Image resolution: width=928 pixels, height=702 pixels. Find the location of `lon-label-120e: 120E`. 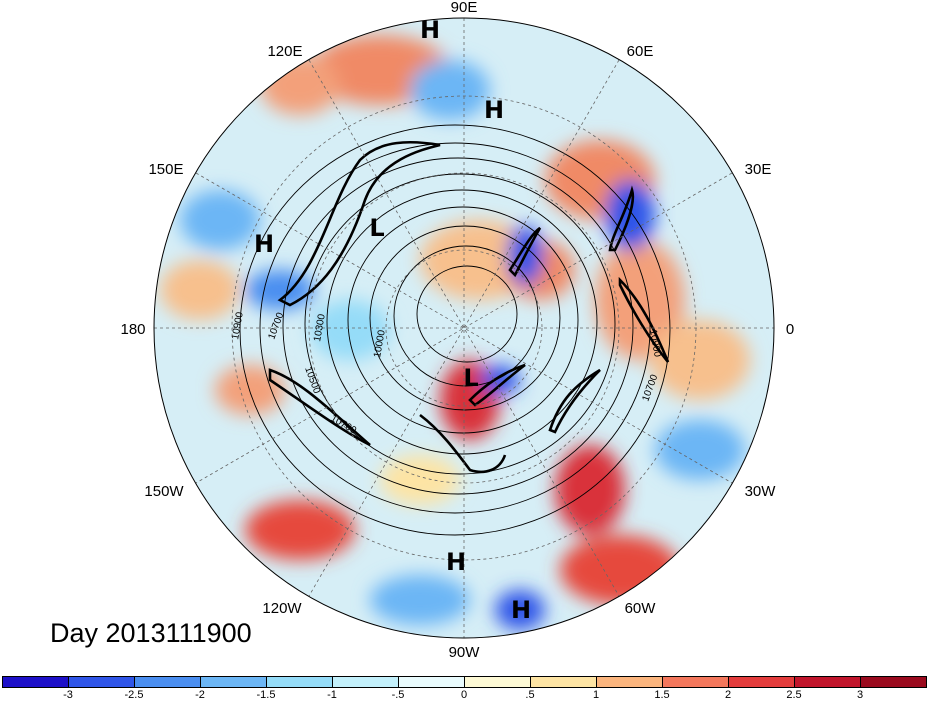

lon-label-120e: 120E is located at coordinates (284, 51).